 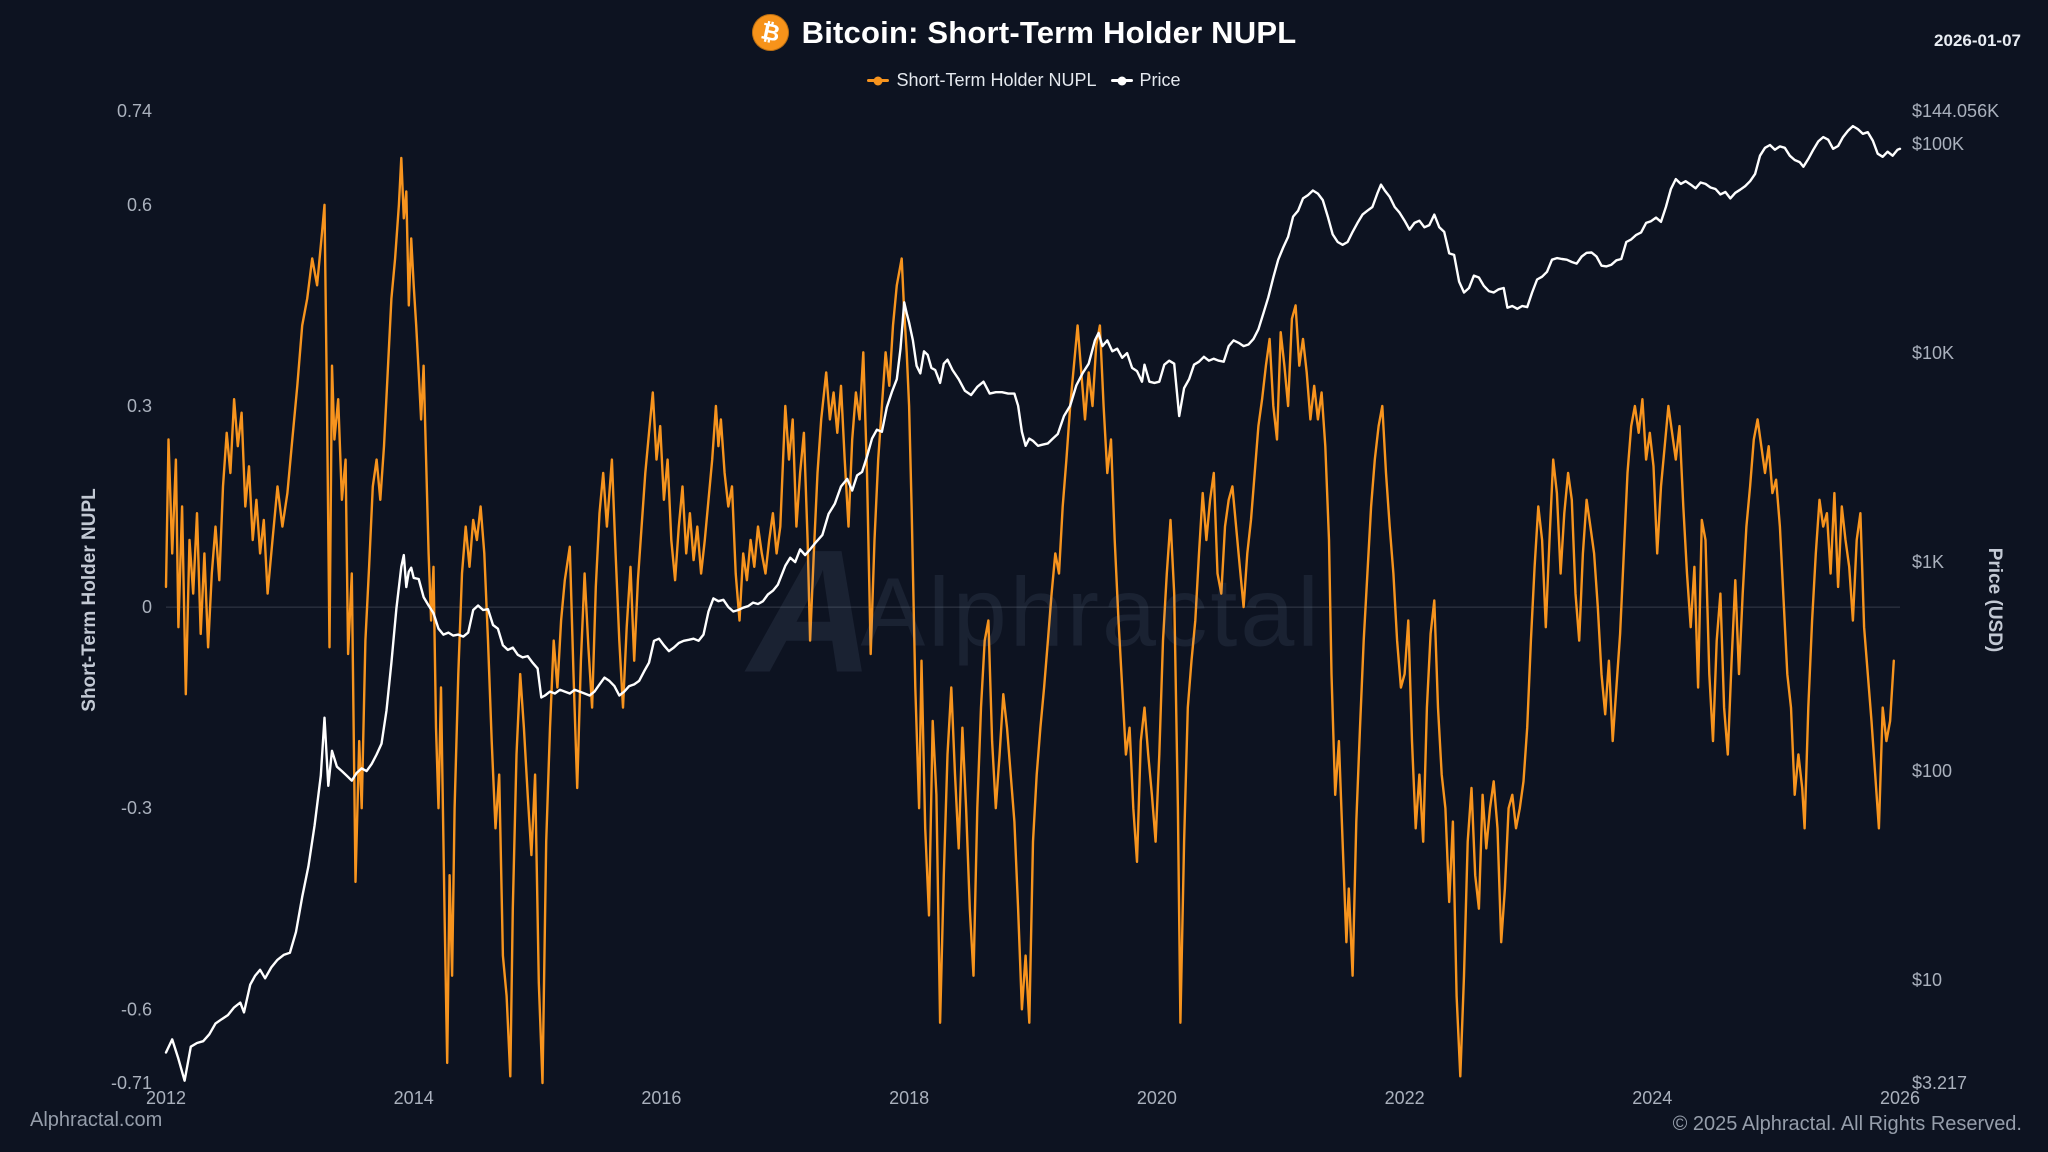 What do you see at coordinates (1928, 562) in the screenshot?
I see `right-axis-tick: $1K` at bounding box center [1928, 562].